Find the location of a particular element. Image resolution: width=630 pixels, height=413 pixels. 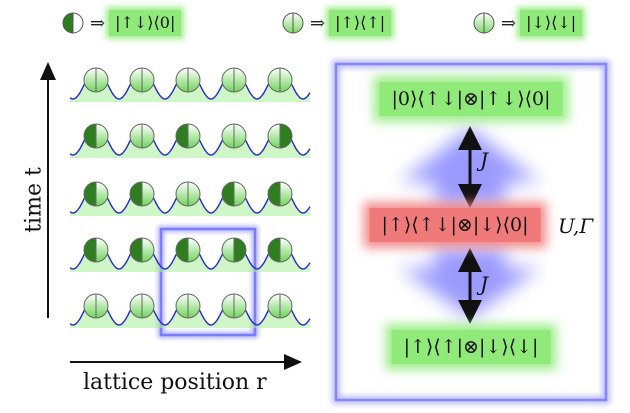

middle-state-label: |↑⟩⟨↑↓|⊗|↓⟩⟨0| is located at coordinates (455, 225).